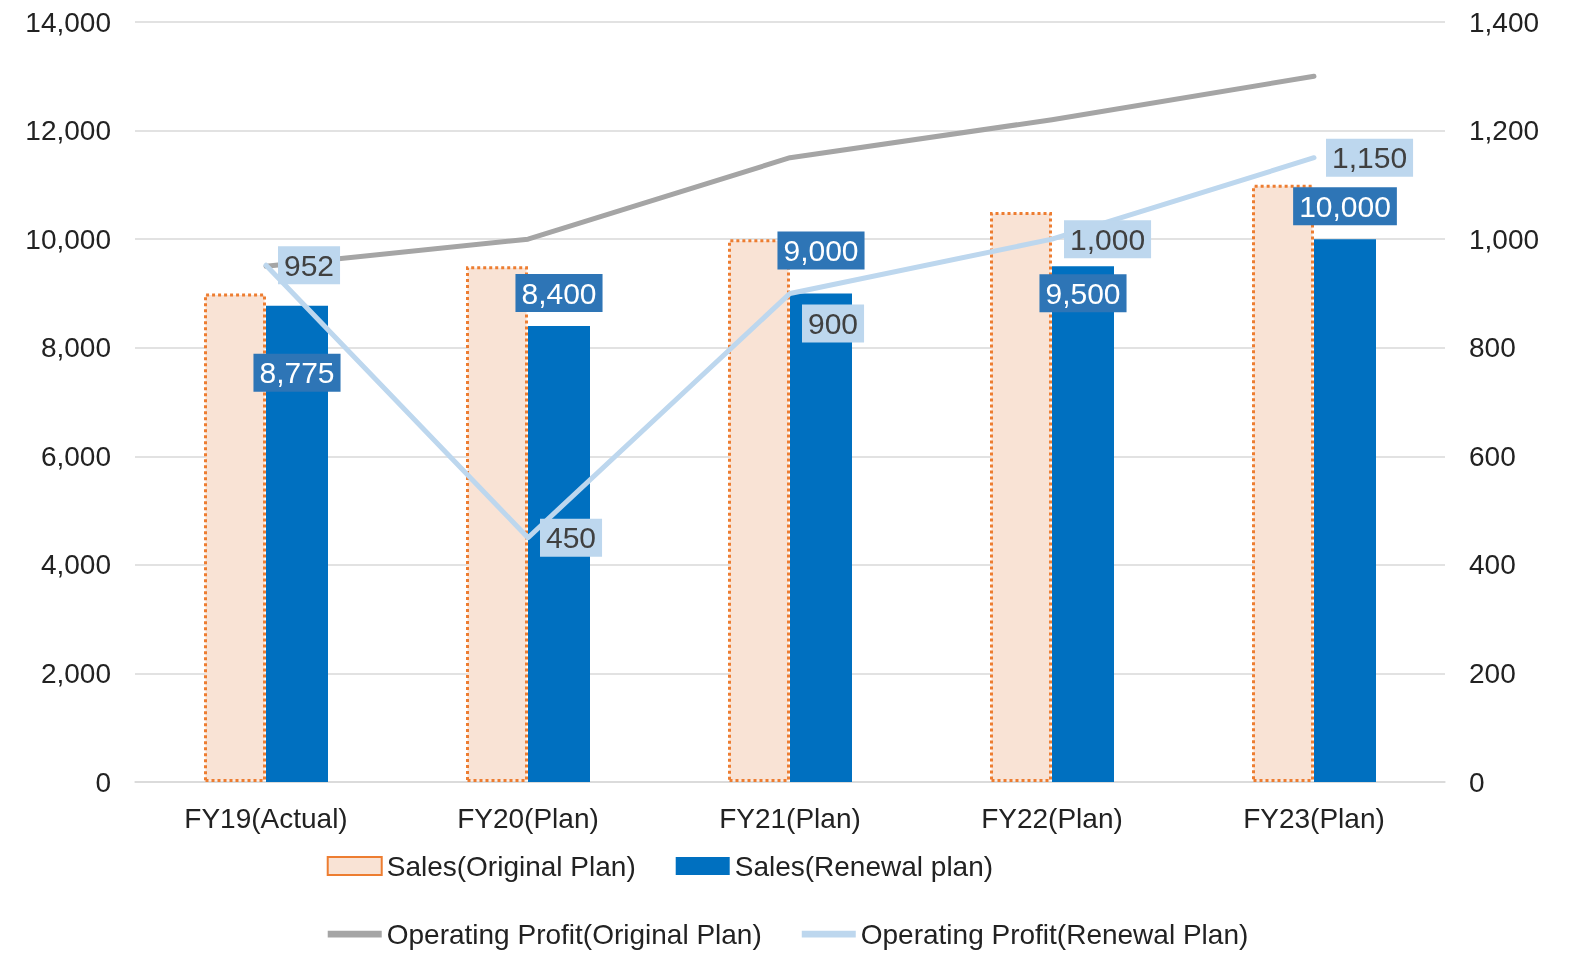  What do you see at coordinates (1370, 158) in the screenshot?
I see `data-label: 1,150` at bounding box center [1370, 158].